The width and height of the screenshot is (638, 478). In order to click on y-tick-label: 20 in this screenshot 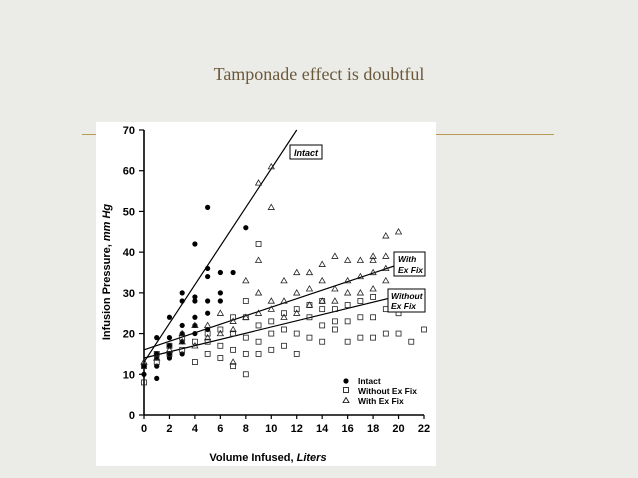, I will do `click(129, 335)`.